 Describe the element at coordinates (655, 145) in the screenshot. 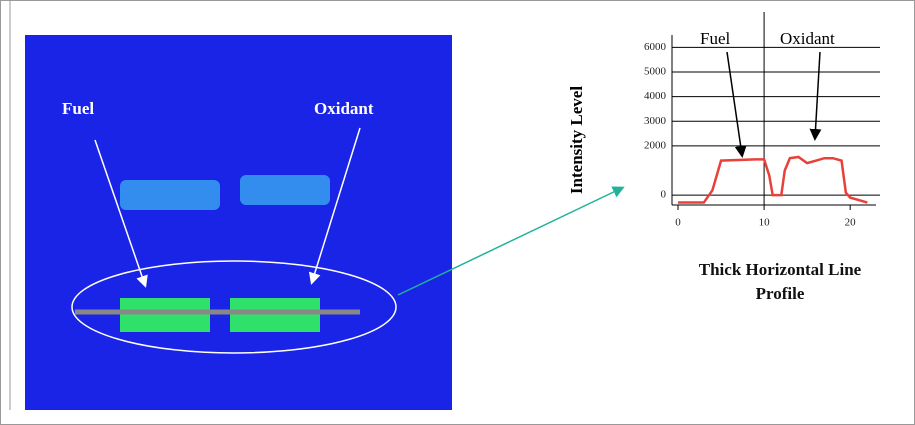

I see `y-tick-label: 2000` at that location.